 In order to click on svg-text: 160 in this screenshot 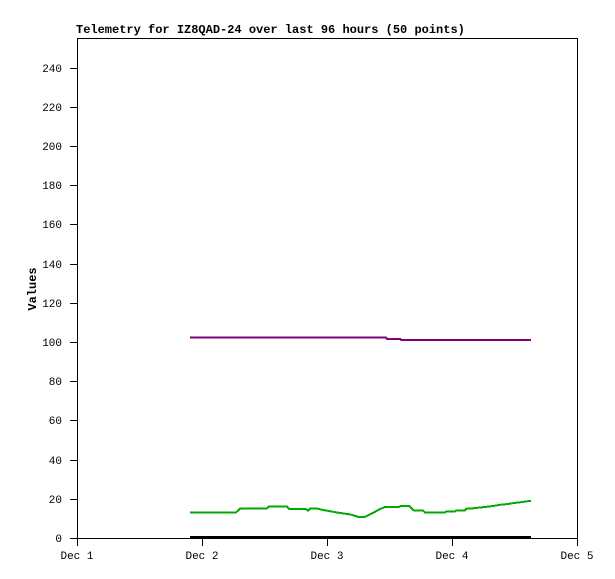, I will do `click(52, 226)`.